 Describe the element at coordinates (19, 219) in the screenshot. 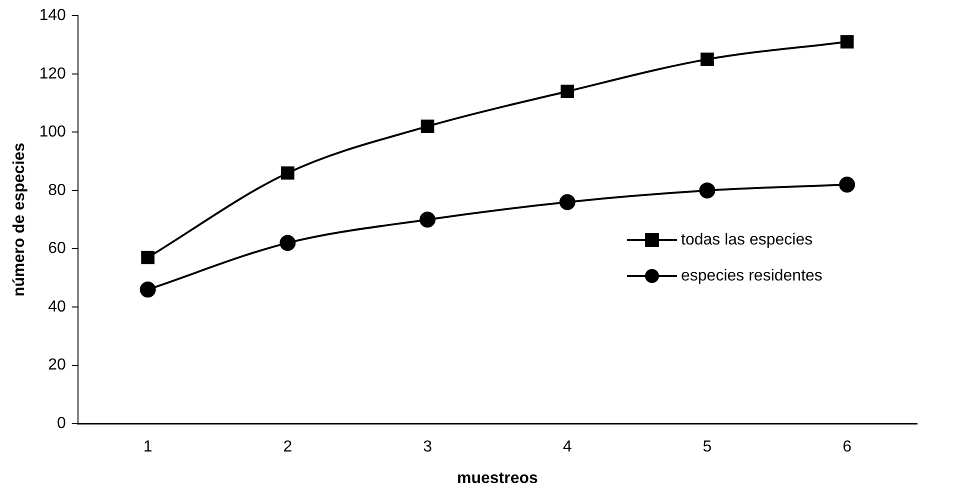

I see `y-axis-title: número de especies` at that location.